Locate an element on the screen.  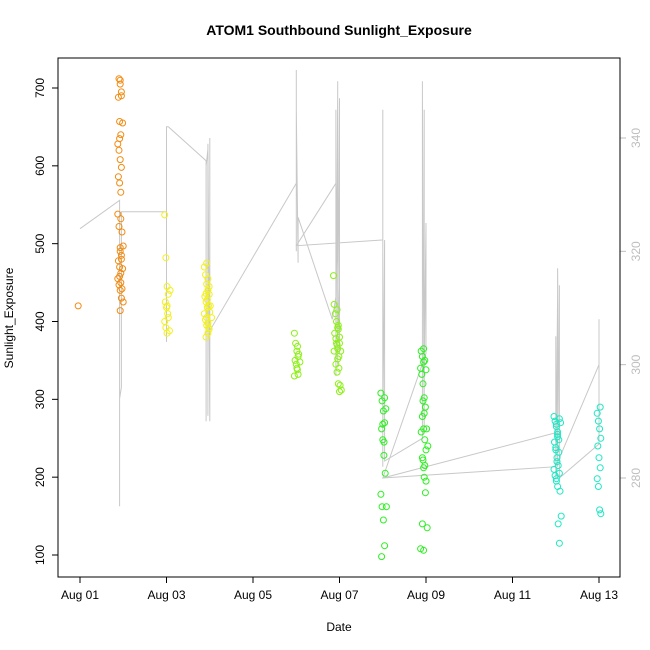
chart-title: ATOM1 Southbound Sunlight_Exposure is located at coordinates (339, 30).